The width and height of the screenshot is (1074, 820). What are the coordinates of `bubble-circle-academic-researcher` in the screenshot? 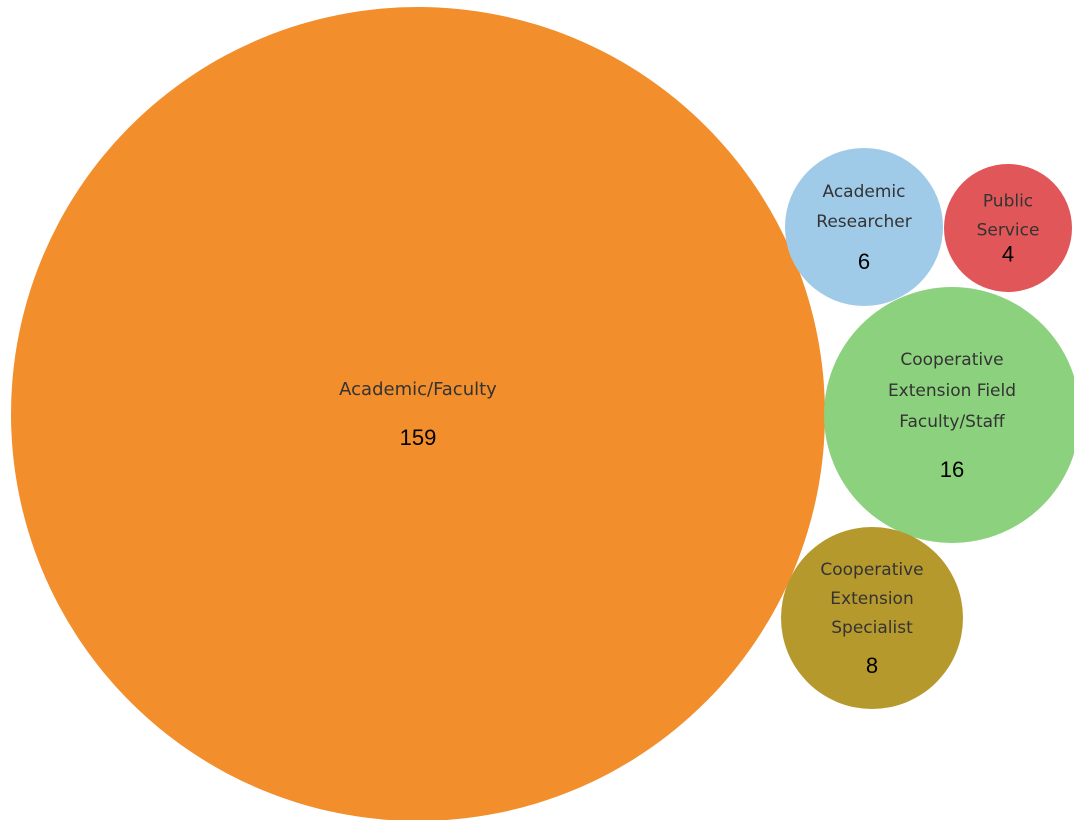 It's located at (864, 227).